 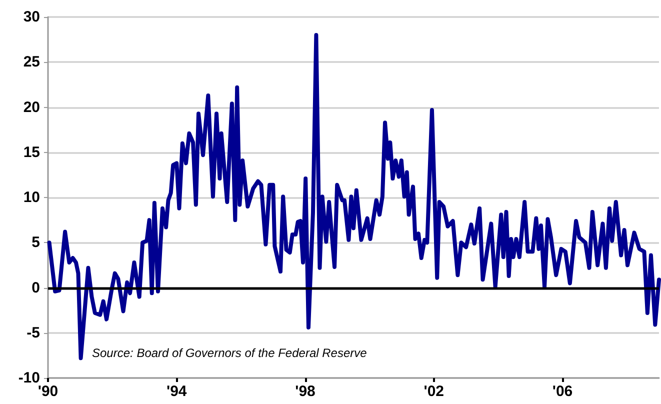 What do you see at coordinates (48, 391) in the screenshot?
I see `x-tick-label: '90` at bounding box center [48, 391].